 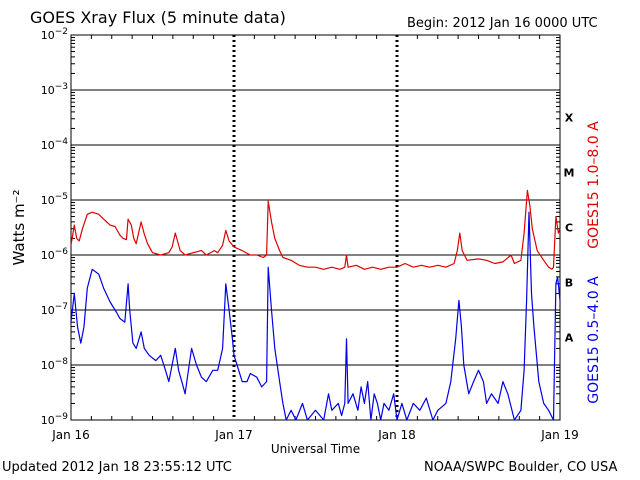 What do you see at coordinates (502, 23) in the screenshot?
I see `begin-time: Begin: 2012 Jan 16 0000 UTC` at bounding box center [502, 23].